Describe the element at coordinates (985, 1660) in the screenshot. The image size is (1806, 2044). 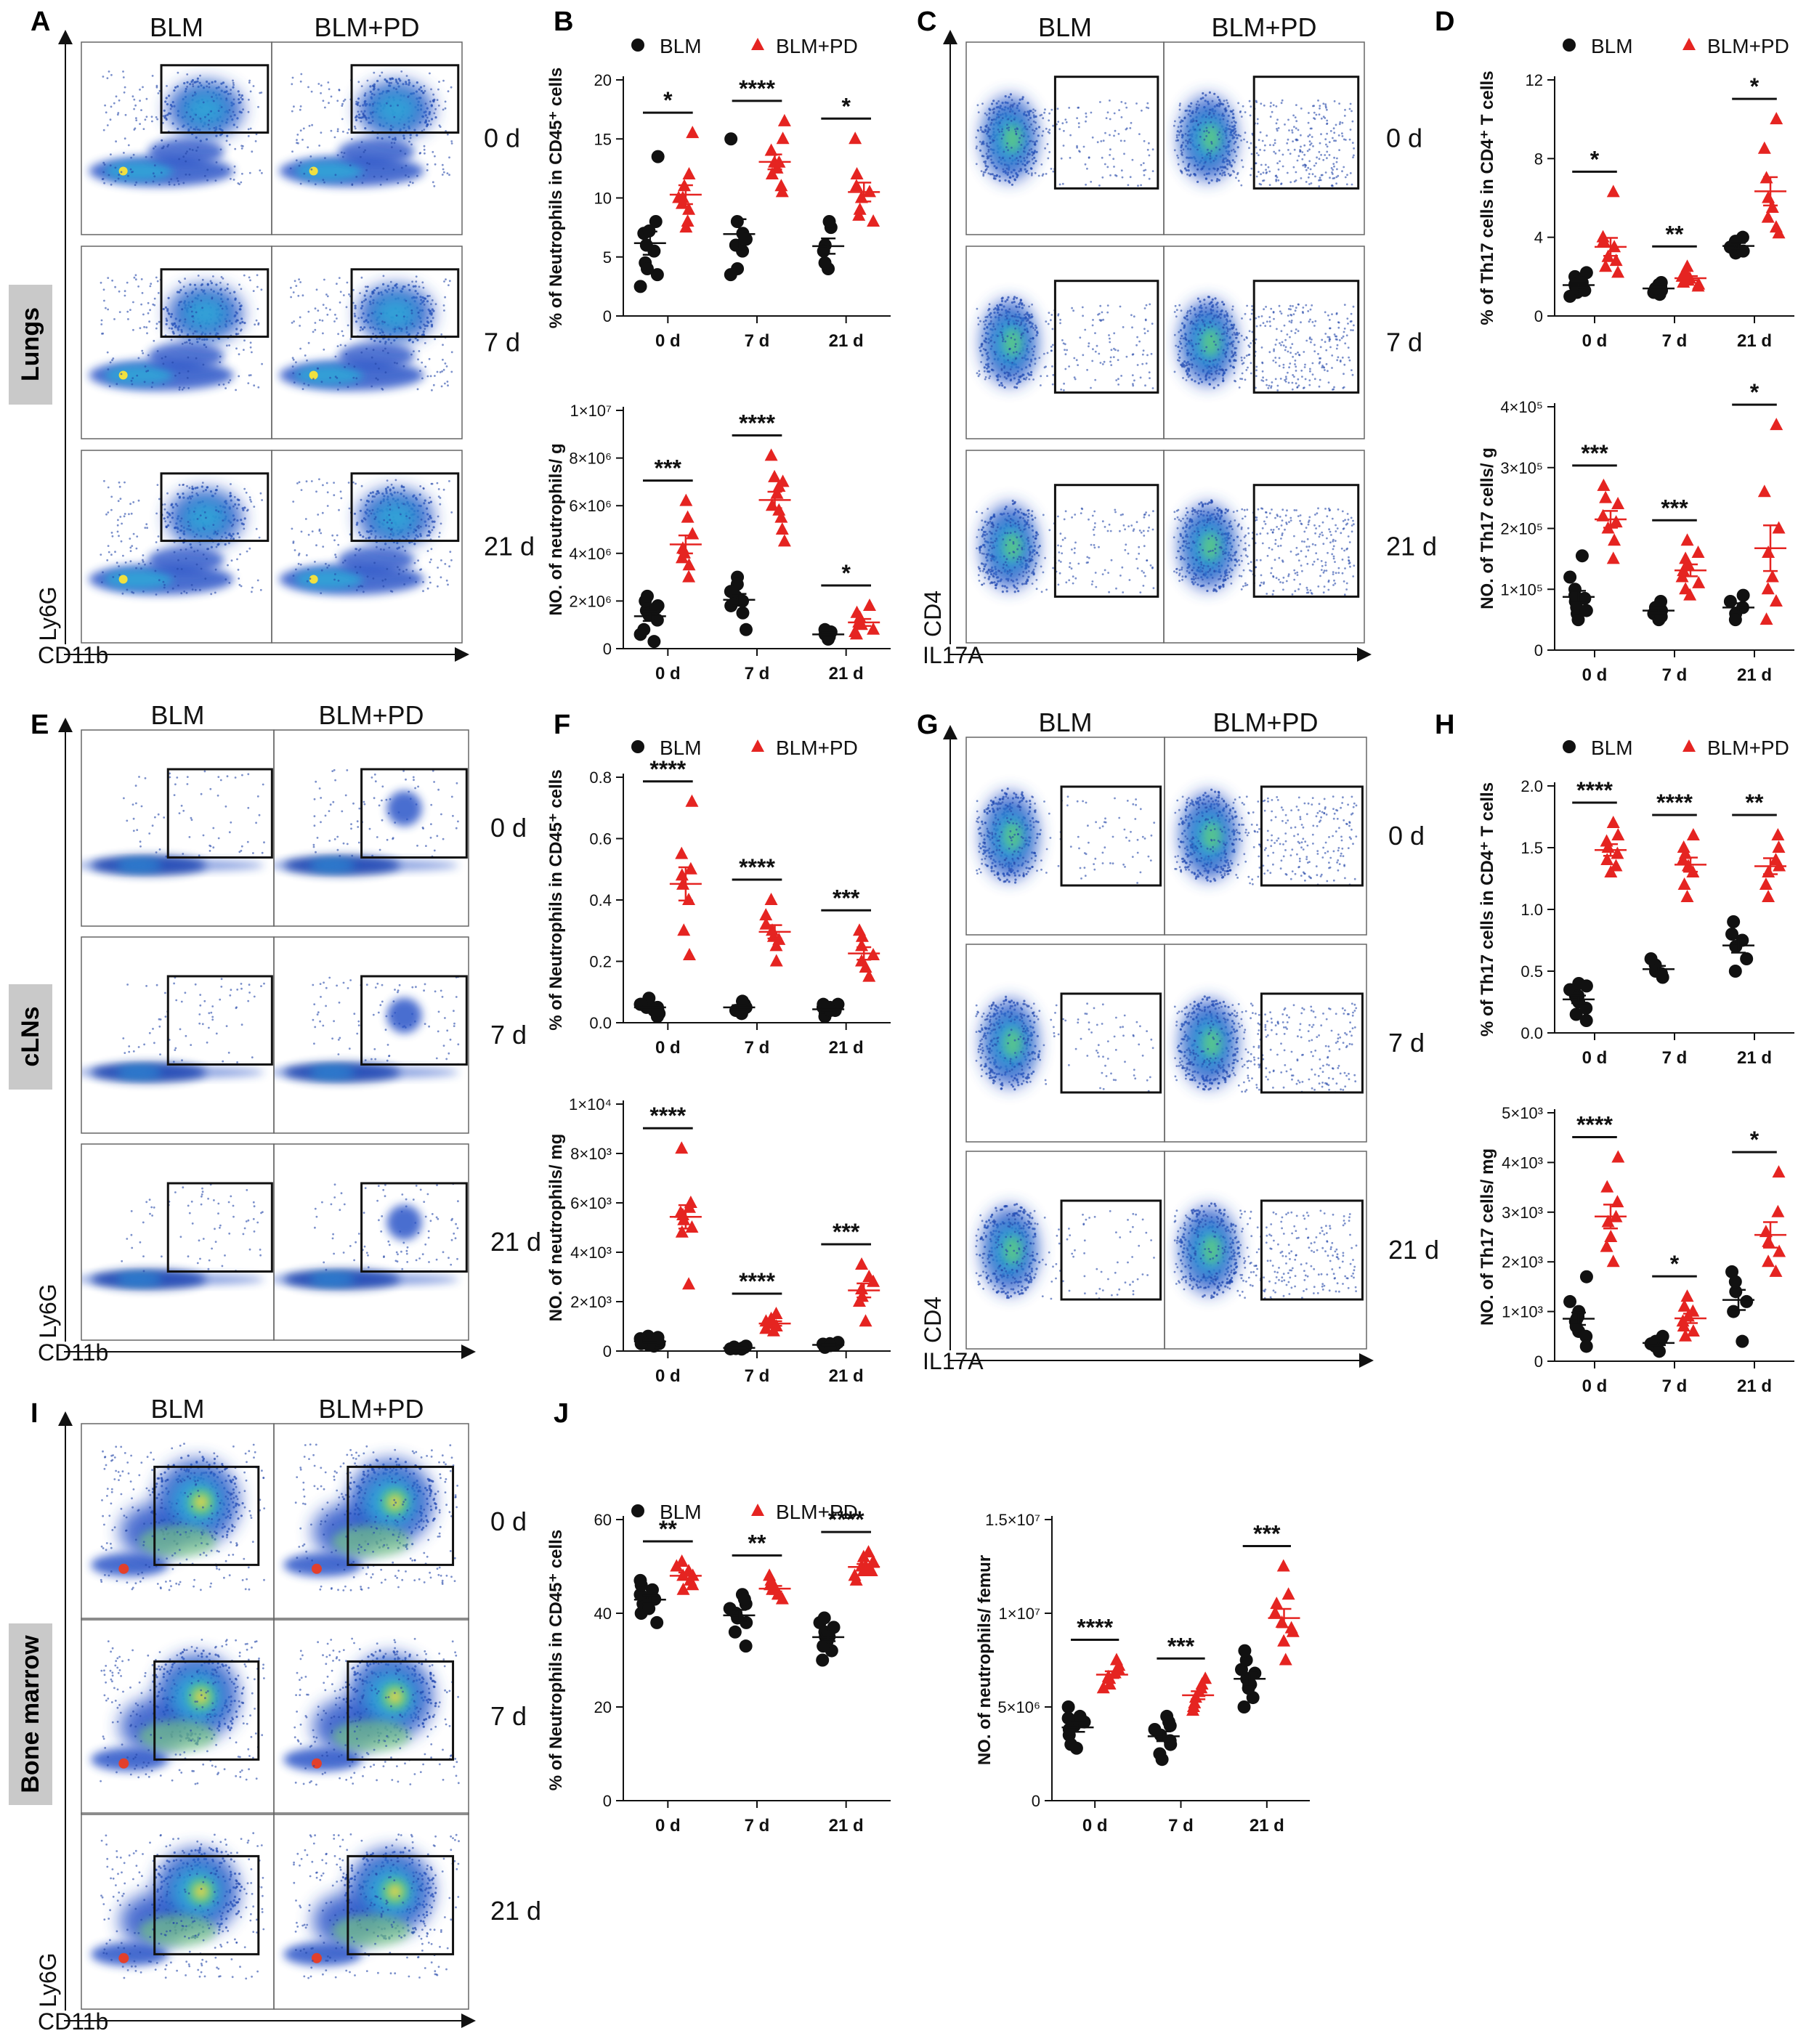
I see `y-axis-title: NO. of neutrophils/ femur` at that location.